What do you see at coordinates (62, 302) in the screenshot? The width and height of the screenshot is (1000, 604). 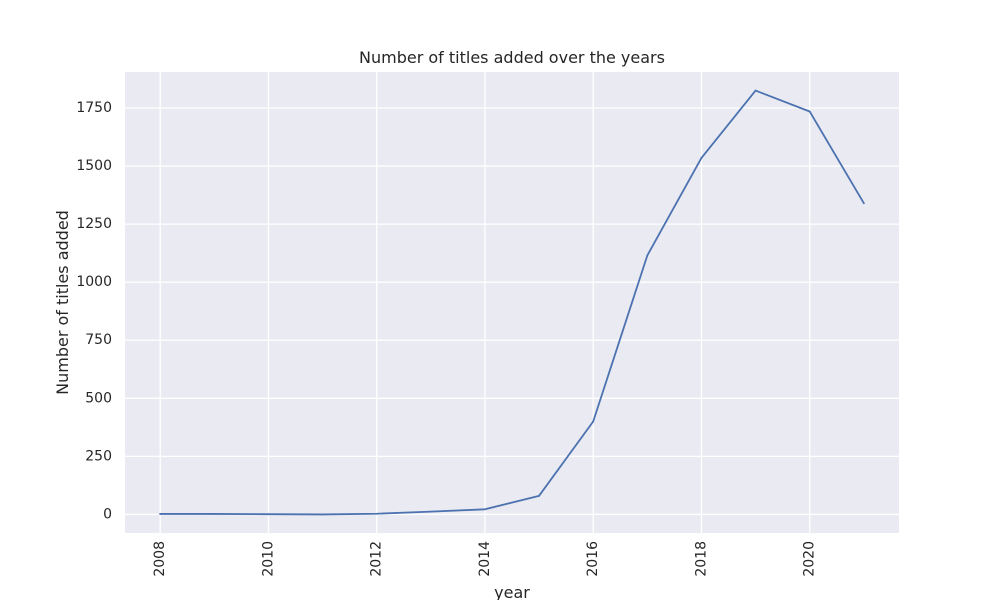 I see `y-axis-label: Number of titles added` at bounding box center [62, 302].